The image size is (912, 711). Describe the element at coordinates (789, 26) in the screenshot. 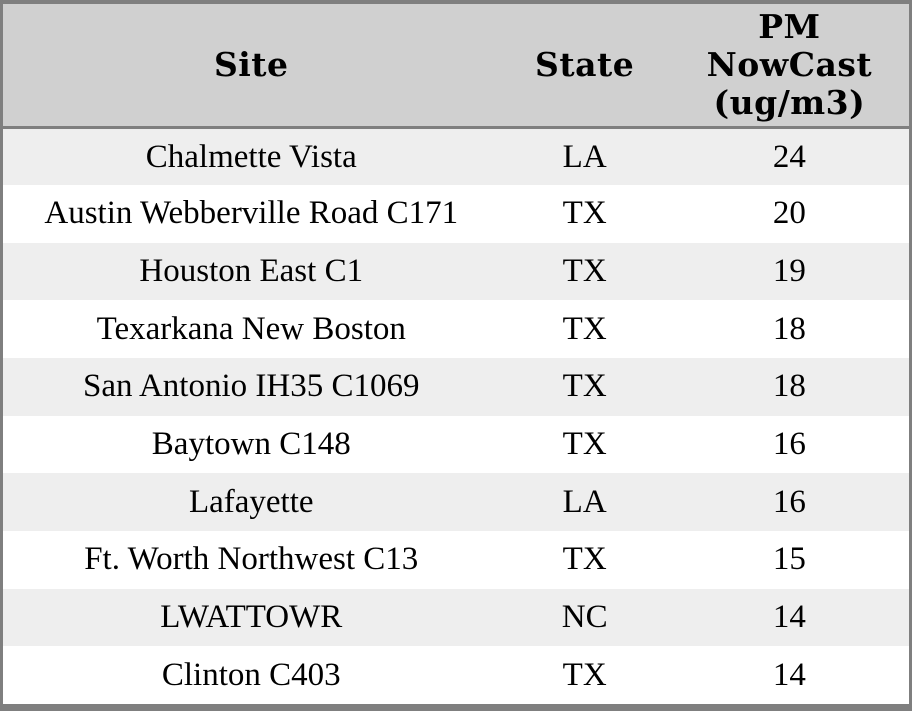

I see `pm-header-line-1: PM` at that location.